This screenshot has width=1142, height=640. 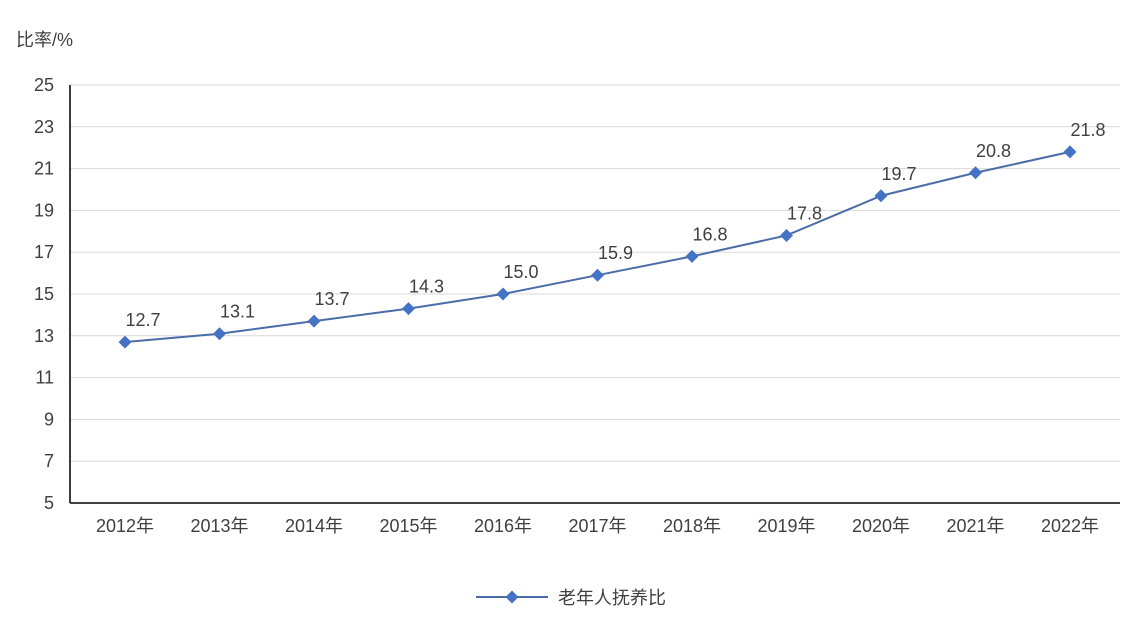 What do you see at coordinates (975, 526) in the screenshot?
I see `x-tick-label: 2021年` at bounding box center [975, 526].